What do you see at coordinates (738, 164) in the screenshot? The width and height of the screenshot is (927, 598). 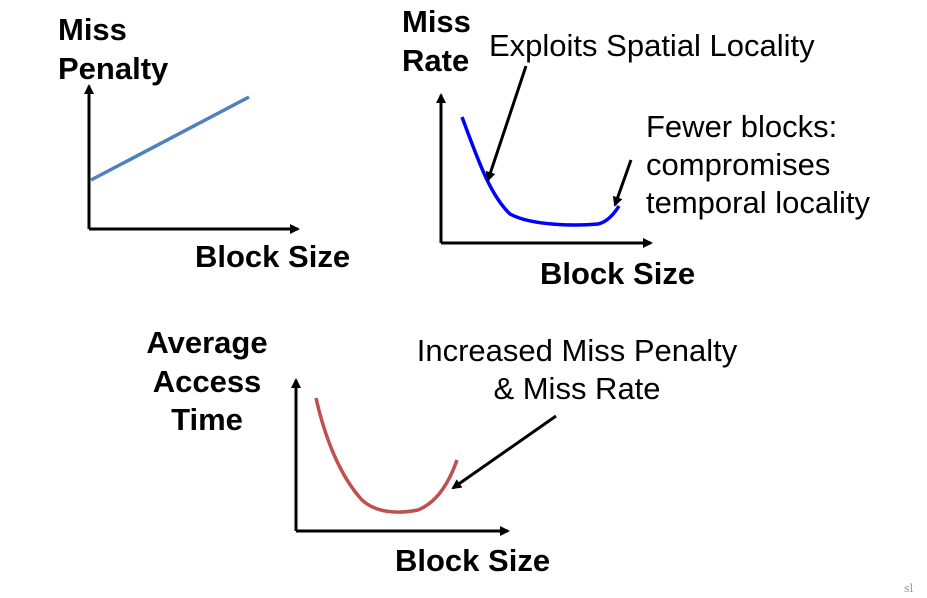 I see `miss-rate-annotation-temporal-line2: compromises` at bounding box center [738, 164].